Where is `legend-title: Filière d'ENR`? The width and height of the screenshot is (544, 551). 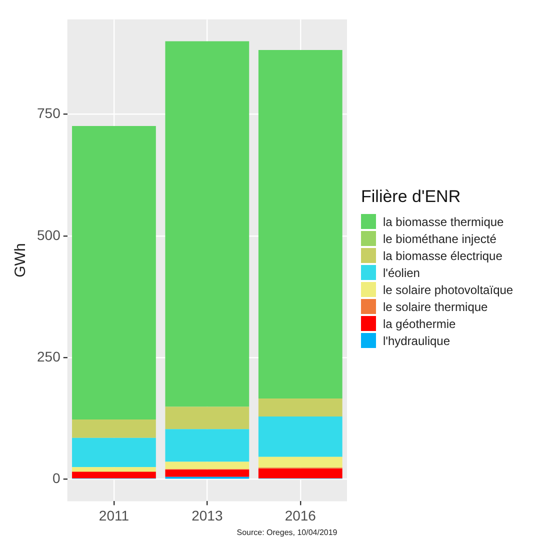 legend-title: Filière d'ENR is located at coordinates (411, 197).